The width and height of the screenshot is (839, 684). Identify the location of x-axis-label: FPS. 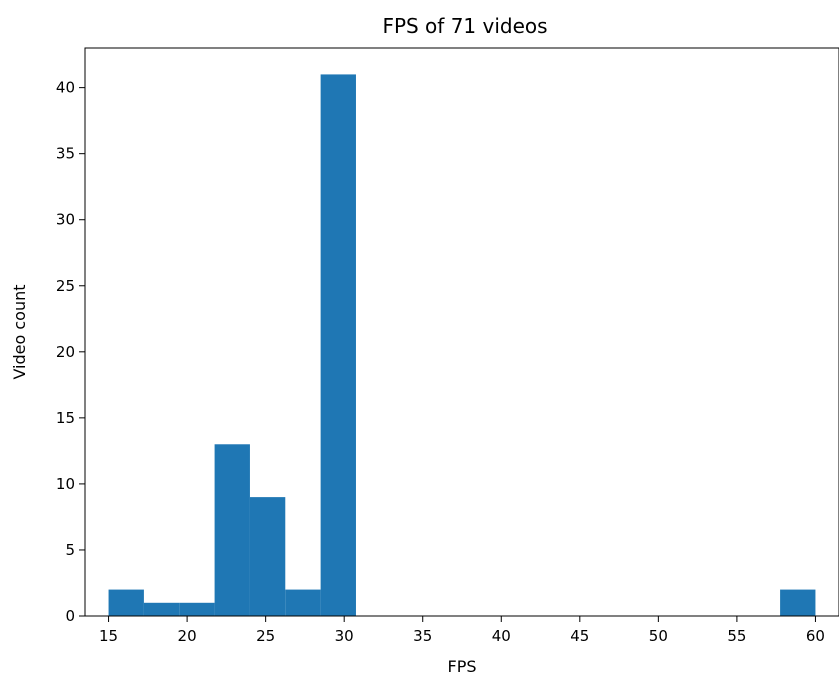
(461, 666).